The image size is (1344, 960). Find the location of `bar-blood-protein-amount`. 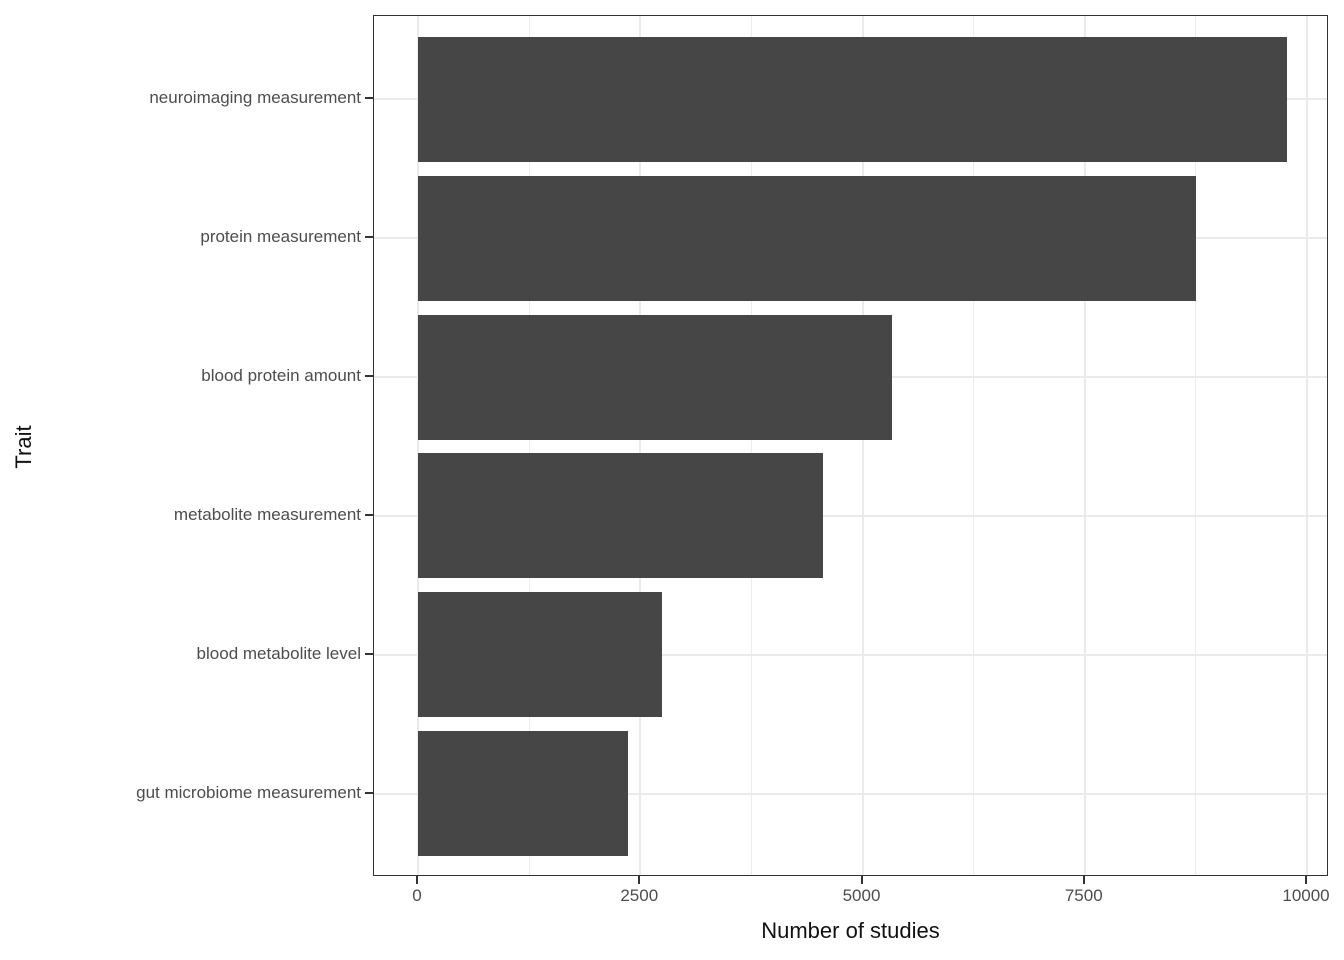

bar-blood-protein-amount is located at coordinates (655, 377).